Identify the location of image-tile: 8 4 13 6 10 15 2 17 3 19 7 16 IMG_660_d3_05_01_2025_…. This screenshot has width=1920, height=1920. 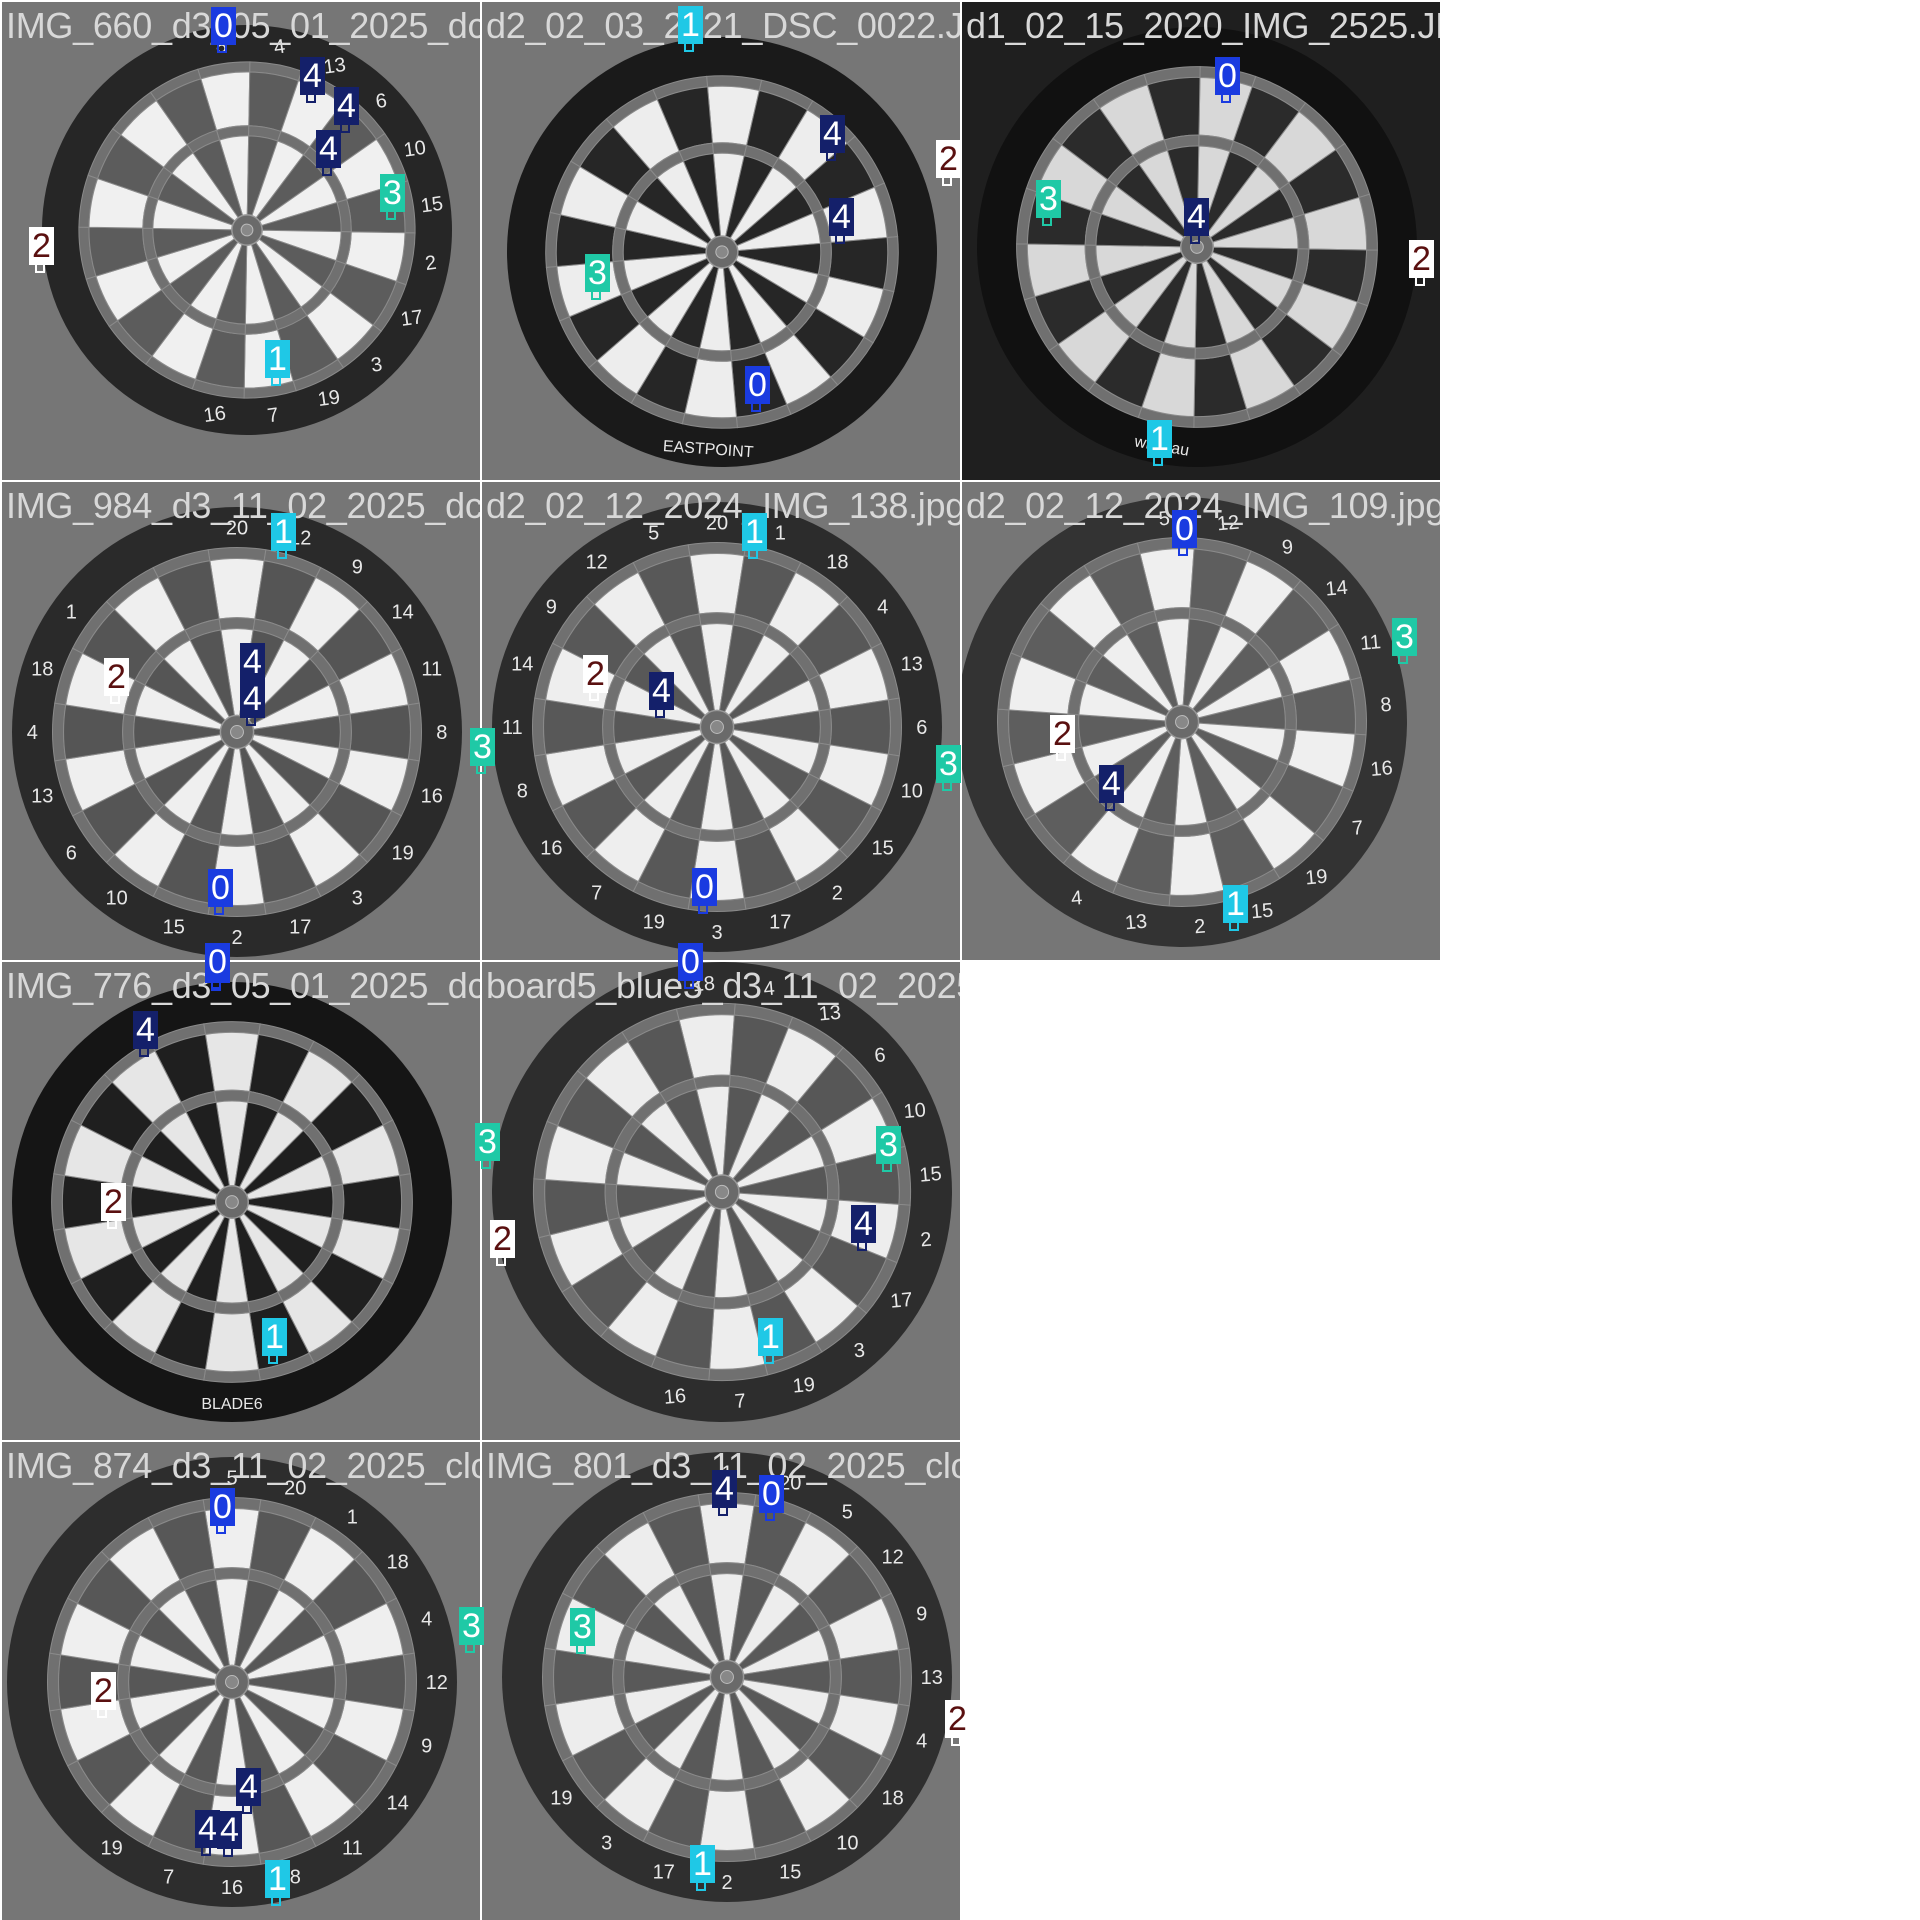
(241, 241).